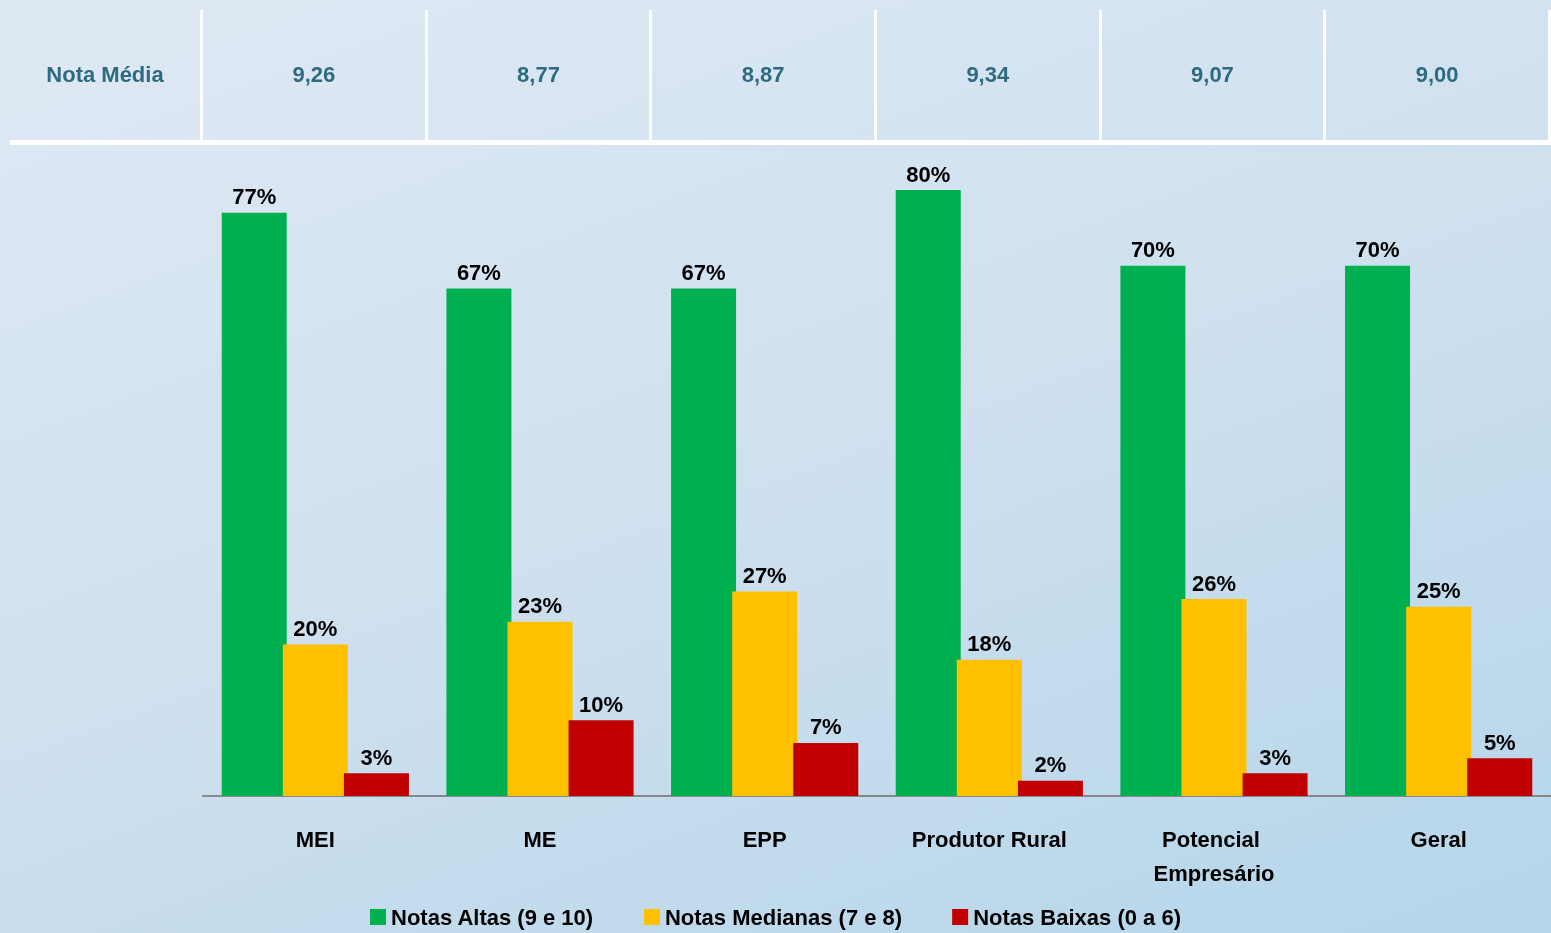  I want to click on data-label: 77%, so click(254, 197).